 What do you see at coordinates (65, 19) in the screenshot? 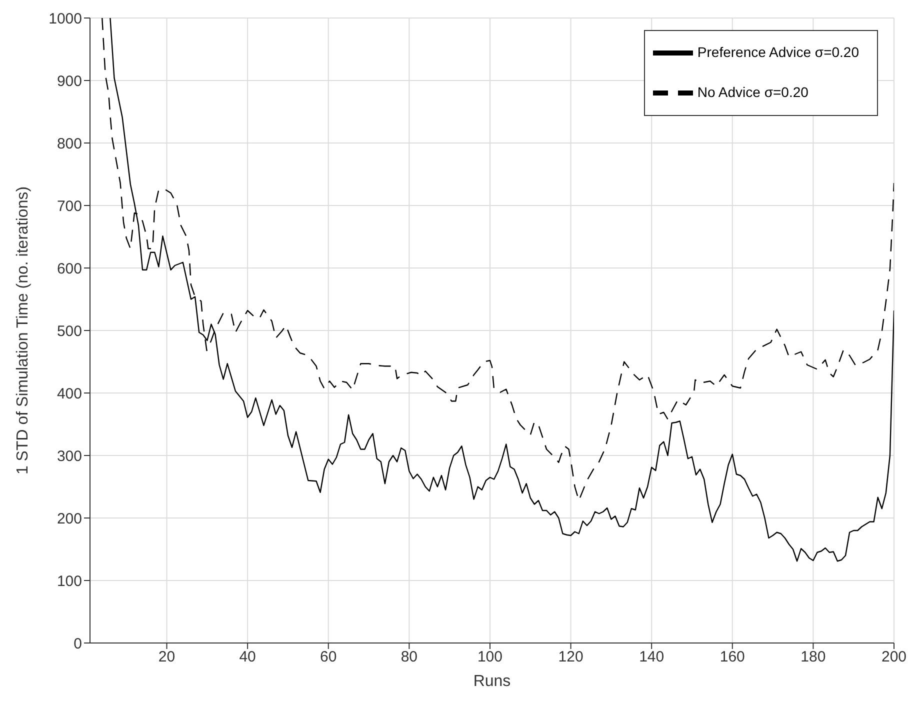
I see `y-tick-label: 1000` at bounding box center [65, 19].